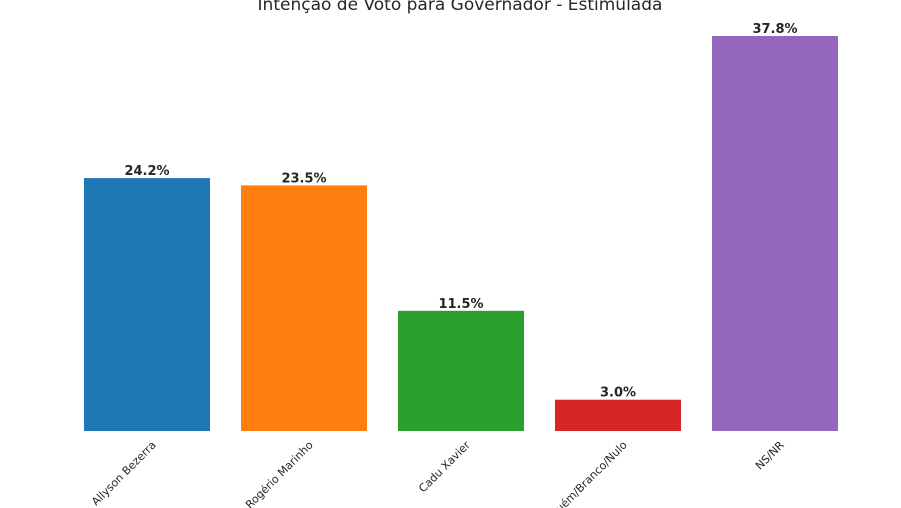  What do you see at coordinates (770, 455) in the screenshot?
I see `x-tick-label-4: NS/NR` at bounding box center [770, 455].